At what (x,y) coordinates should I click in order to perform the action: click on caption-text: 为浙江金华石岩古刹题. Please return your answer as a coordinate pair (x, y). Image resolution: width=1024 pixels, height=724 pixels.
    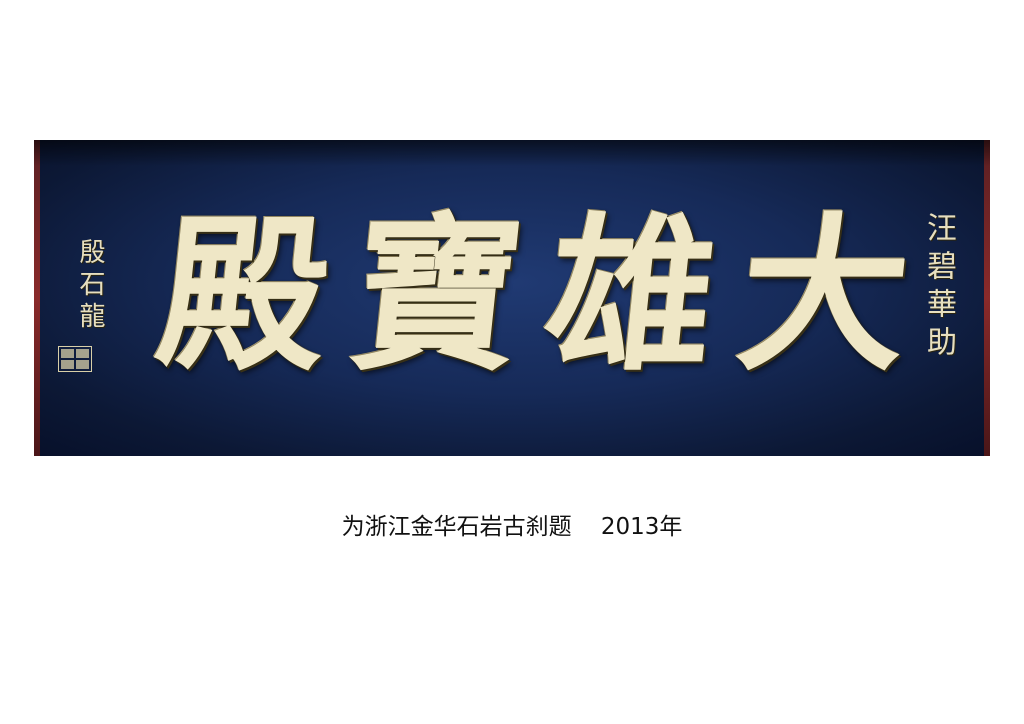
    Looking at the image, I should click on (456, 527).